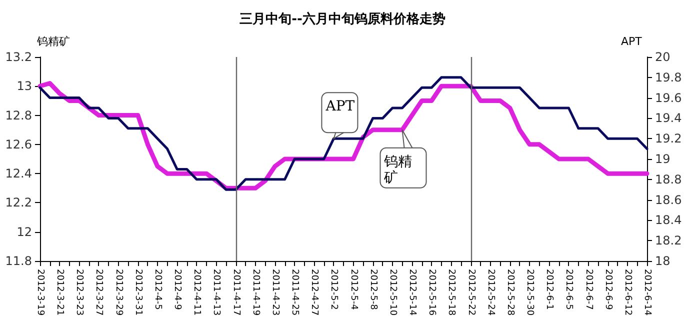 The image size is (685, 330). I want to click on x-tick-label: 2012-5-14, so click(412, 292).